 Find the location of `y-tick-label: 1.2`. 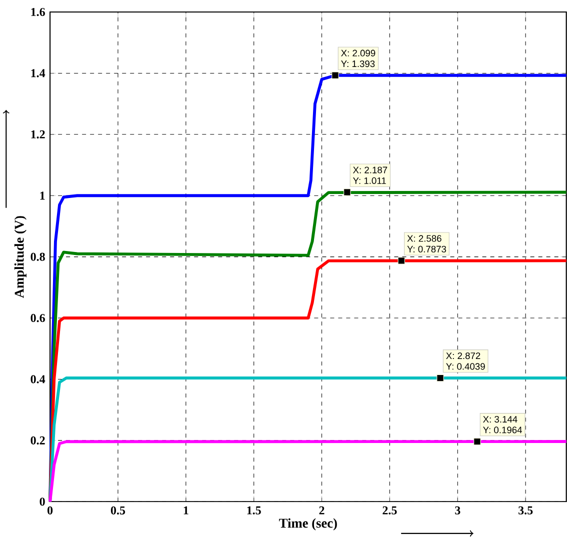

y-tick-label: 1.2 is located at coordinates (38, 134).